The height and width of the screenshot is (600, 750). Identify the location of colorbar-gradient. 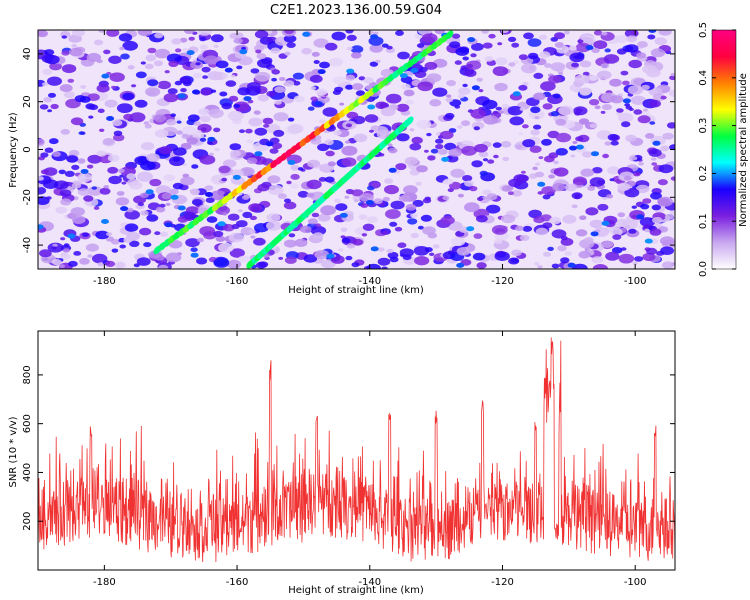
(724, 149).